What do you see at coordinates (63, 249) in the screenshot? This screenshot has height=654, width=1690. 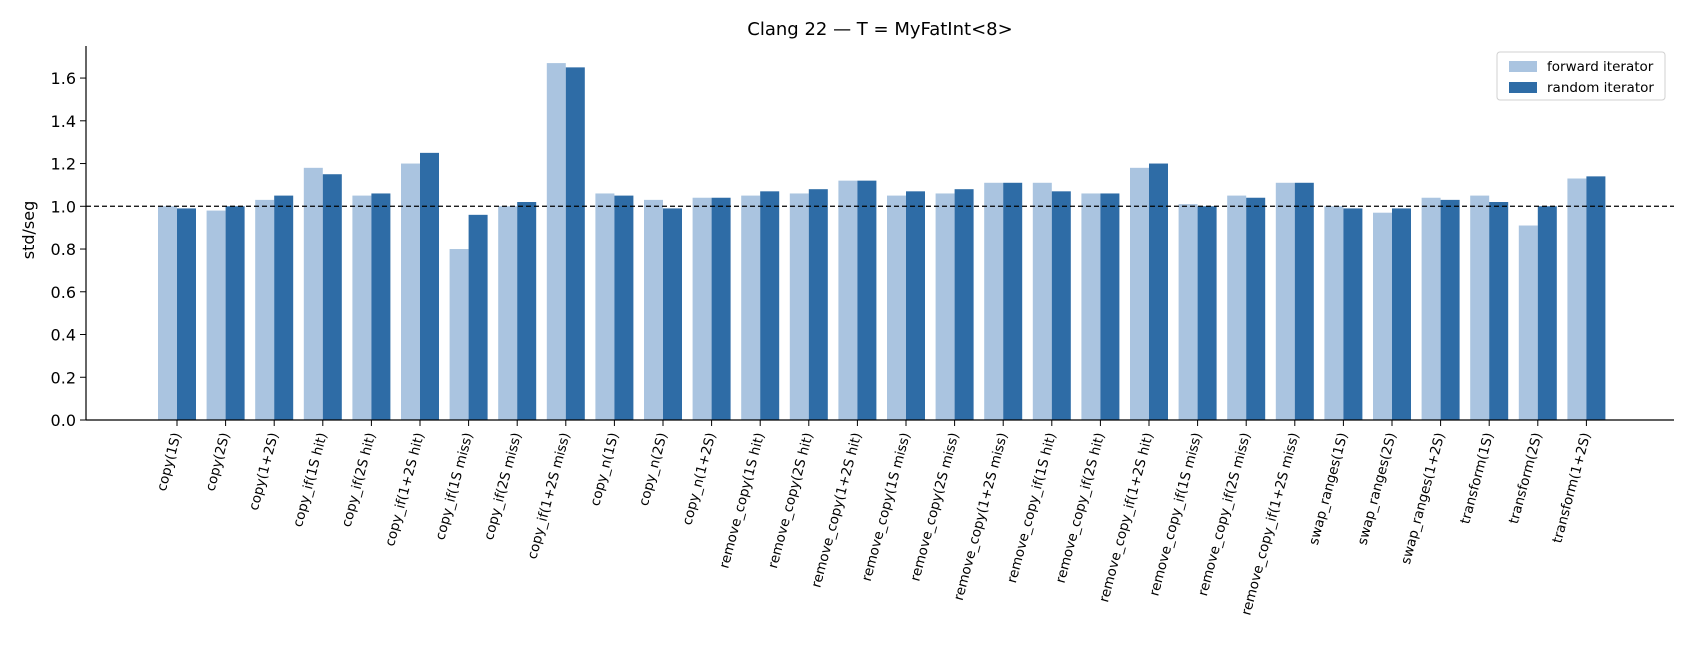 I see `y-tick-label-4: 0.8` at bounding box center [63, 249].